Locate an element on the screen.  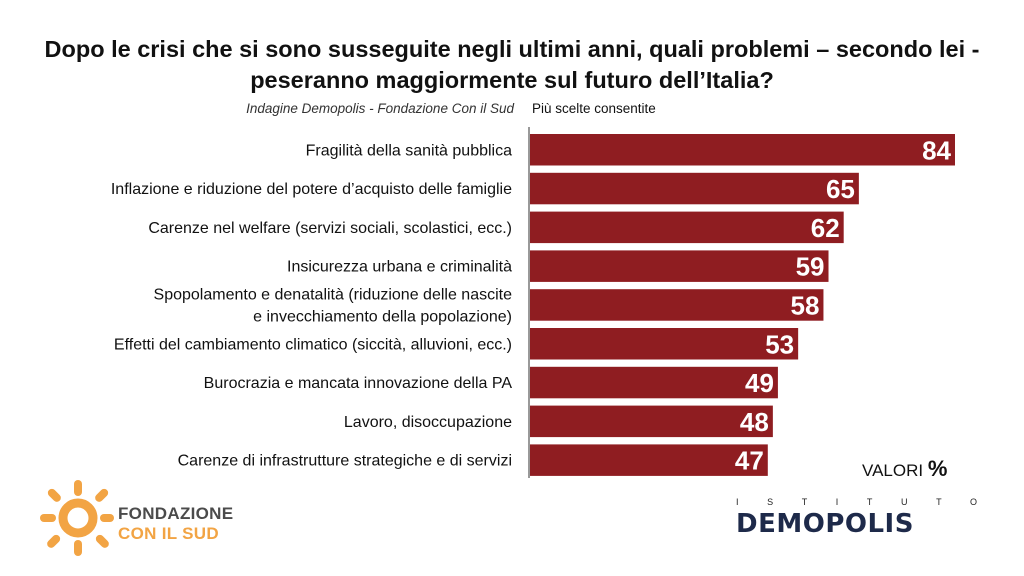
units-text: VALORI is located at coordinates (893, 470).